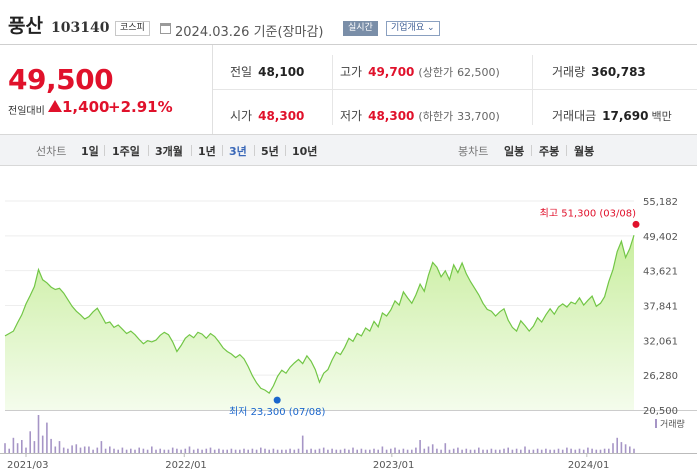 The height and width of the screenshot is (475, 697). What do you see at coordinates (305, 151) in the screenshot?
I see `period-tab-10y: 10년` at bounding box center [305, 151].